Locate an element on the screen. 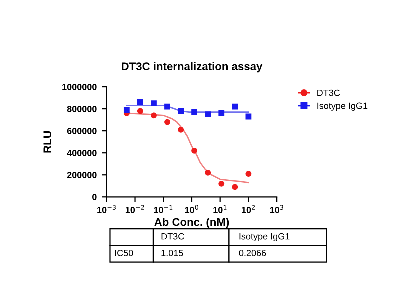 This screenshot has height=296, width=416. y-tick-label: 1000000 is located at coordinates (79, 87).